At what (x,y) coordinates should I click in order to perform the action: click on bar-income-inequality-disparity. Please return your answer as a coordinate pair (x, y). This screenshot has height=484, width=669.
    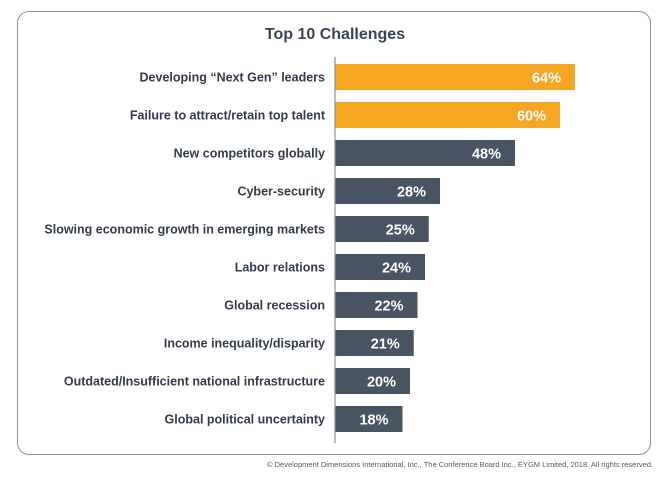
    Looking at the image, I should click on (374, 343).